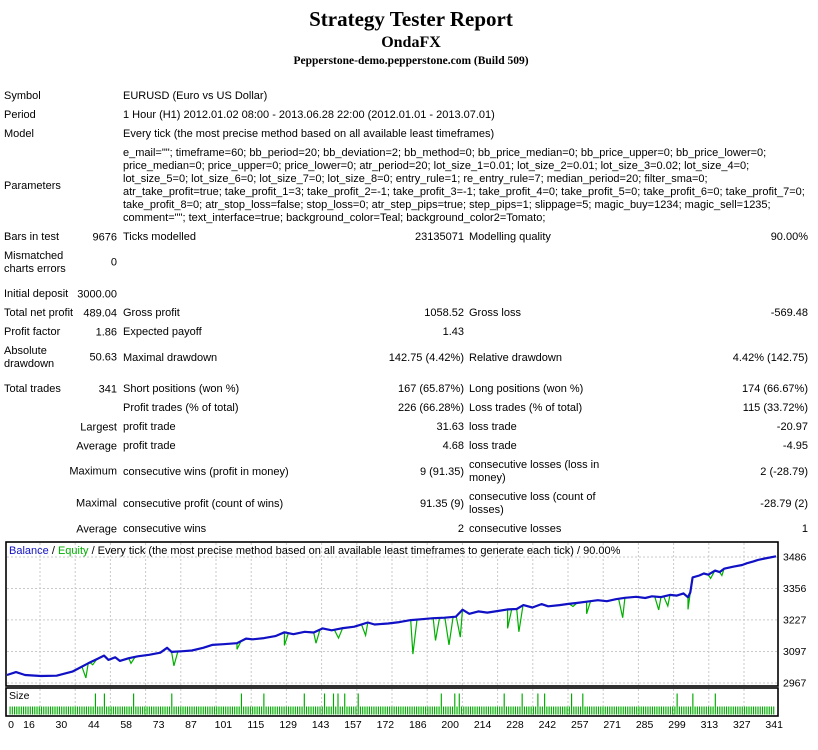 This screenshot has height=750, width=818. I want to click on stat-value: Maximum, so click(93, 471).